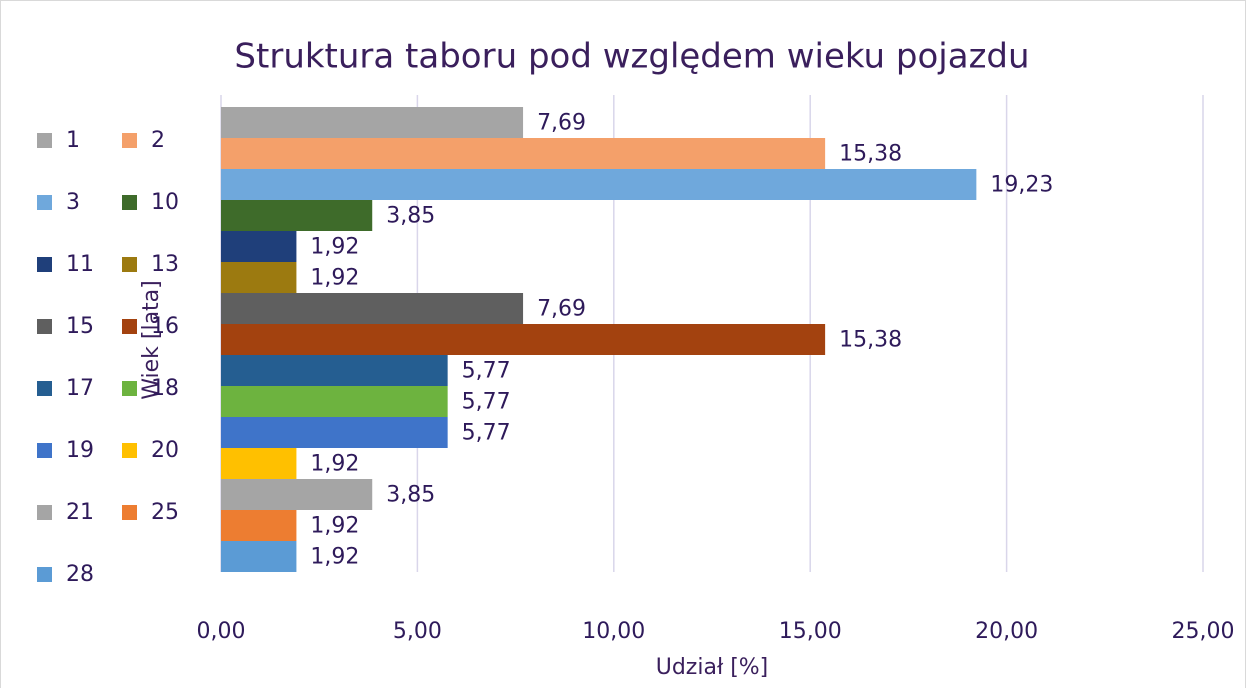 The height and width of the screenshot is (688, 1246). Describe the element at coordinates (80, 264) in the screenshot. I see `legend-label: 11` at that location.